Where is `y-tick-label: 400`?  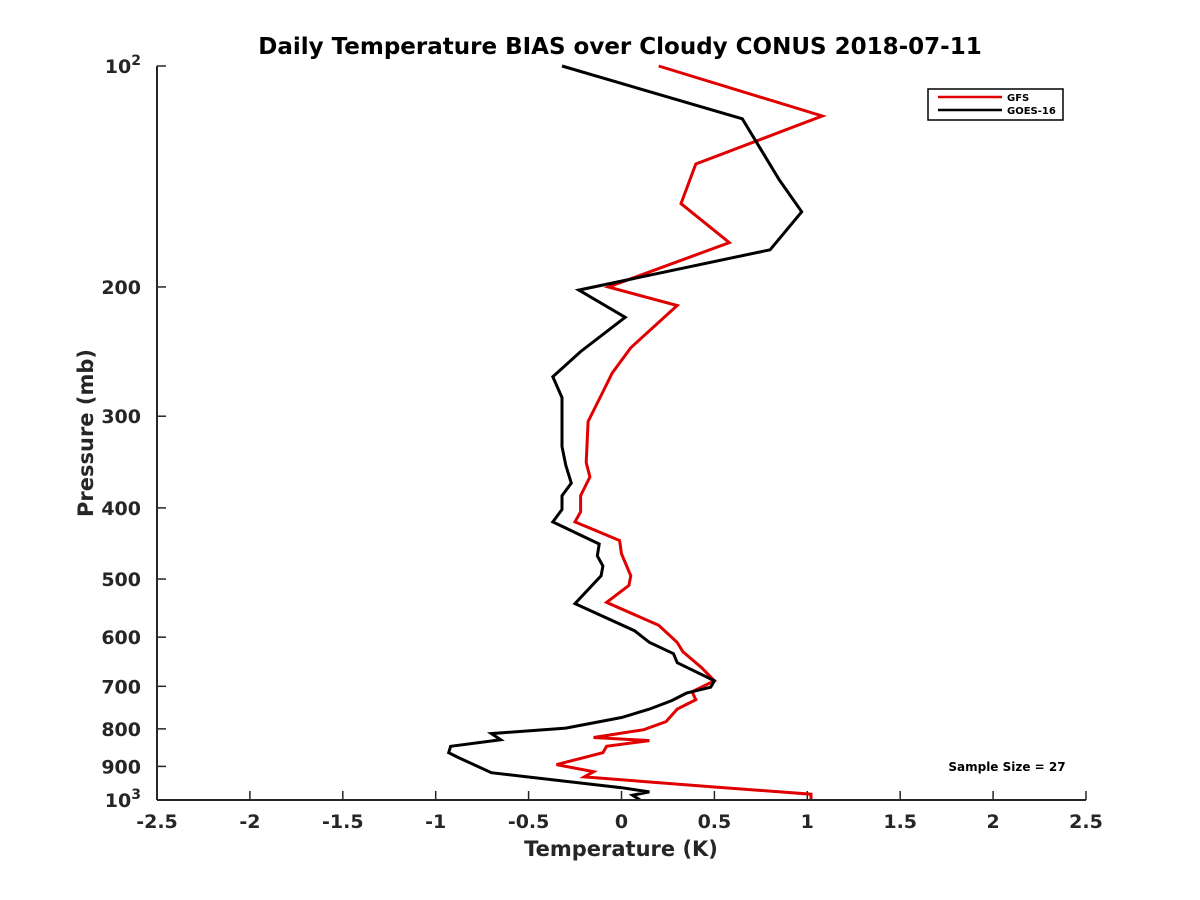 y-tick-label: 400 is located at coordinates (121, 509).